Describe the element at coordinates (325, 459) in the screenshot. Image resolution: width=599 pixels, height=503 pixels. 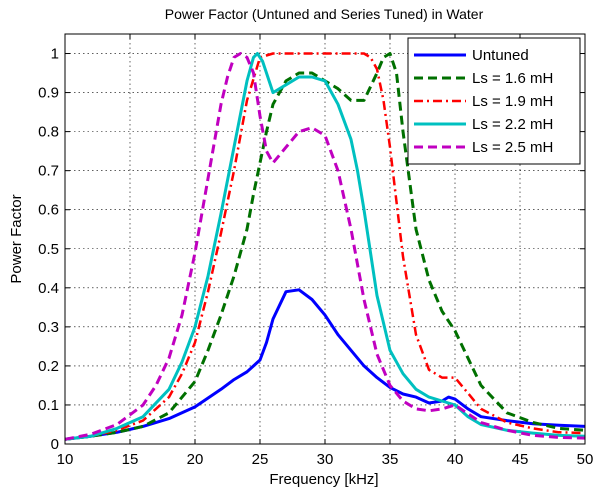
I see `x-tick-label: 30` at that location.